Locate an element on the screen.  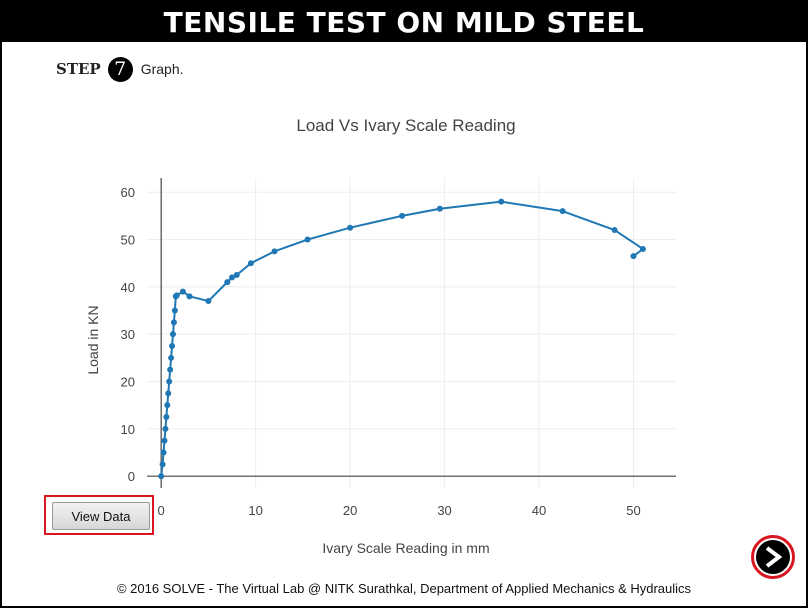
view-data-button: View Data is located at coordinates (101, 516).